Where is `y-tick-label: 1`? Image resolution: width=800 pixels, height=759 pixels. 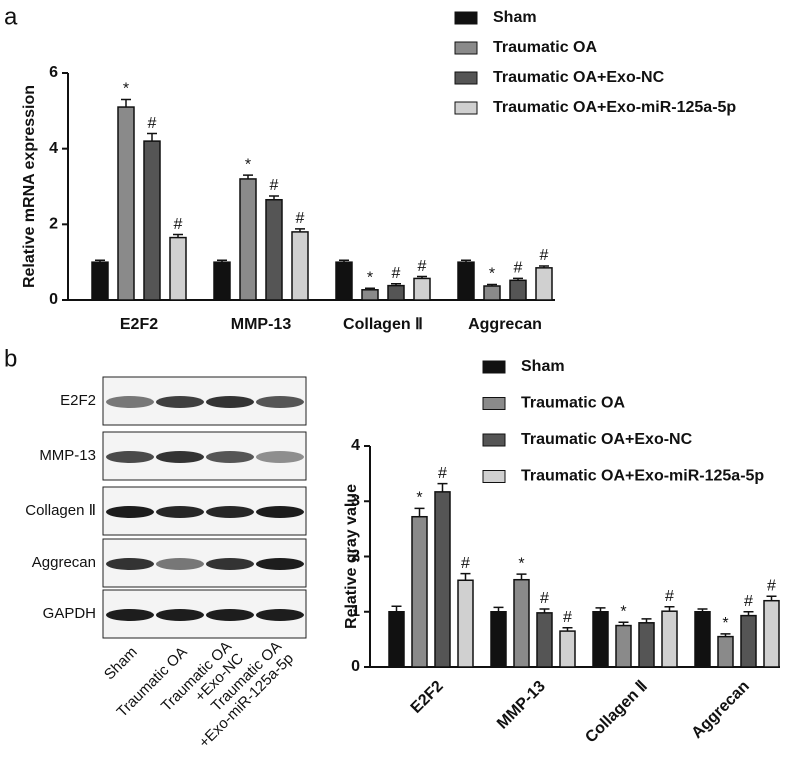
y-tick-label: 1 is located at coordinates (355, 611).